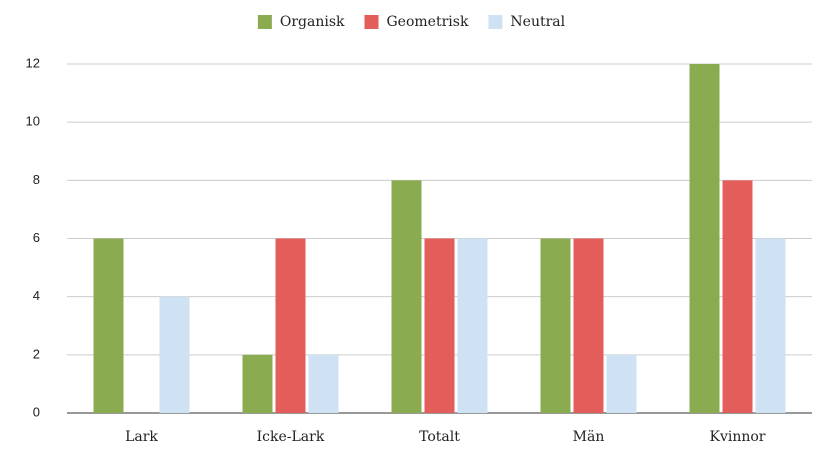  Describe the element at coordinates (36, 237) in the screenshot. I see `y-tick-label: 6` at that location.